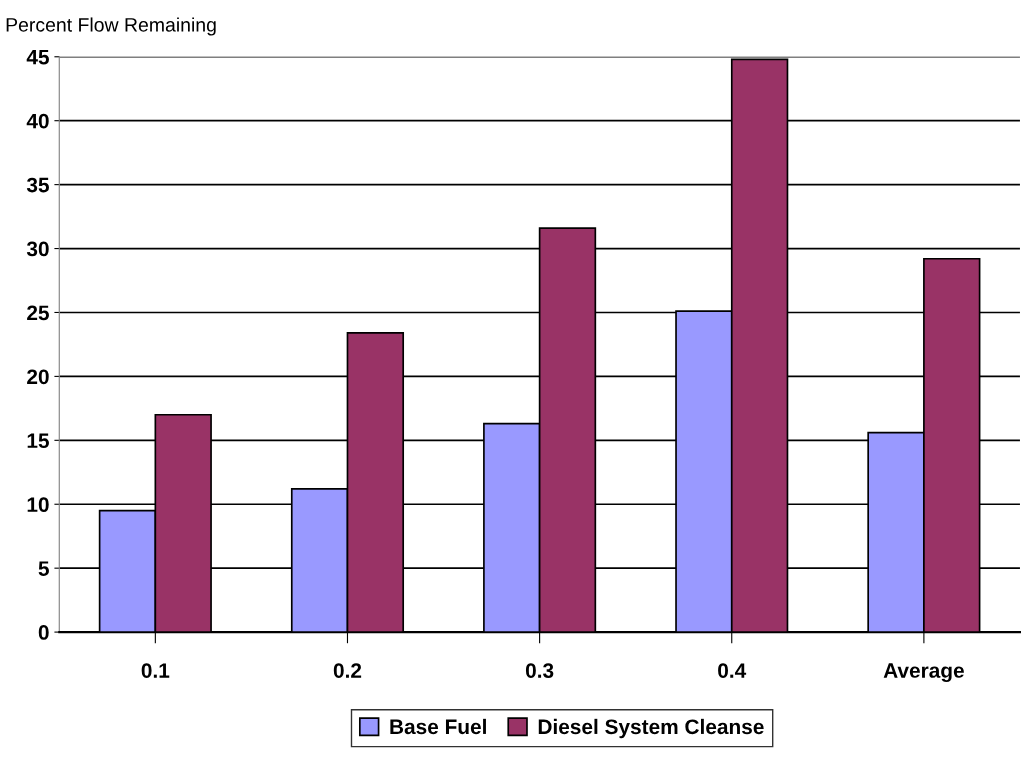 This screenshot has width=1022, height=757. Describe the element at coordinates (37, 249) in the screenshot. I see `y-tick-label: 30` at that location.